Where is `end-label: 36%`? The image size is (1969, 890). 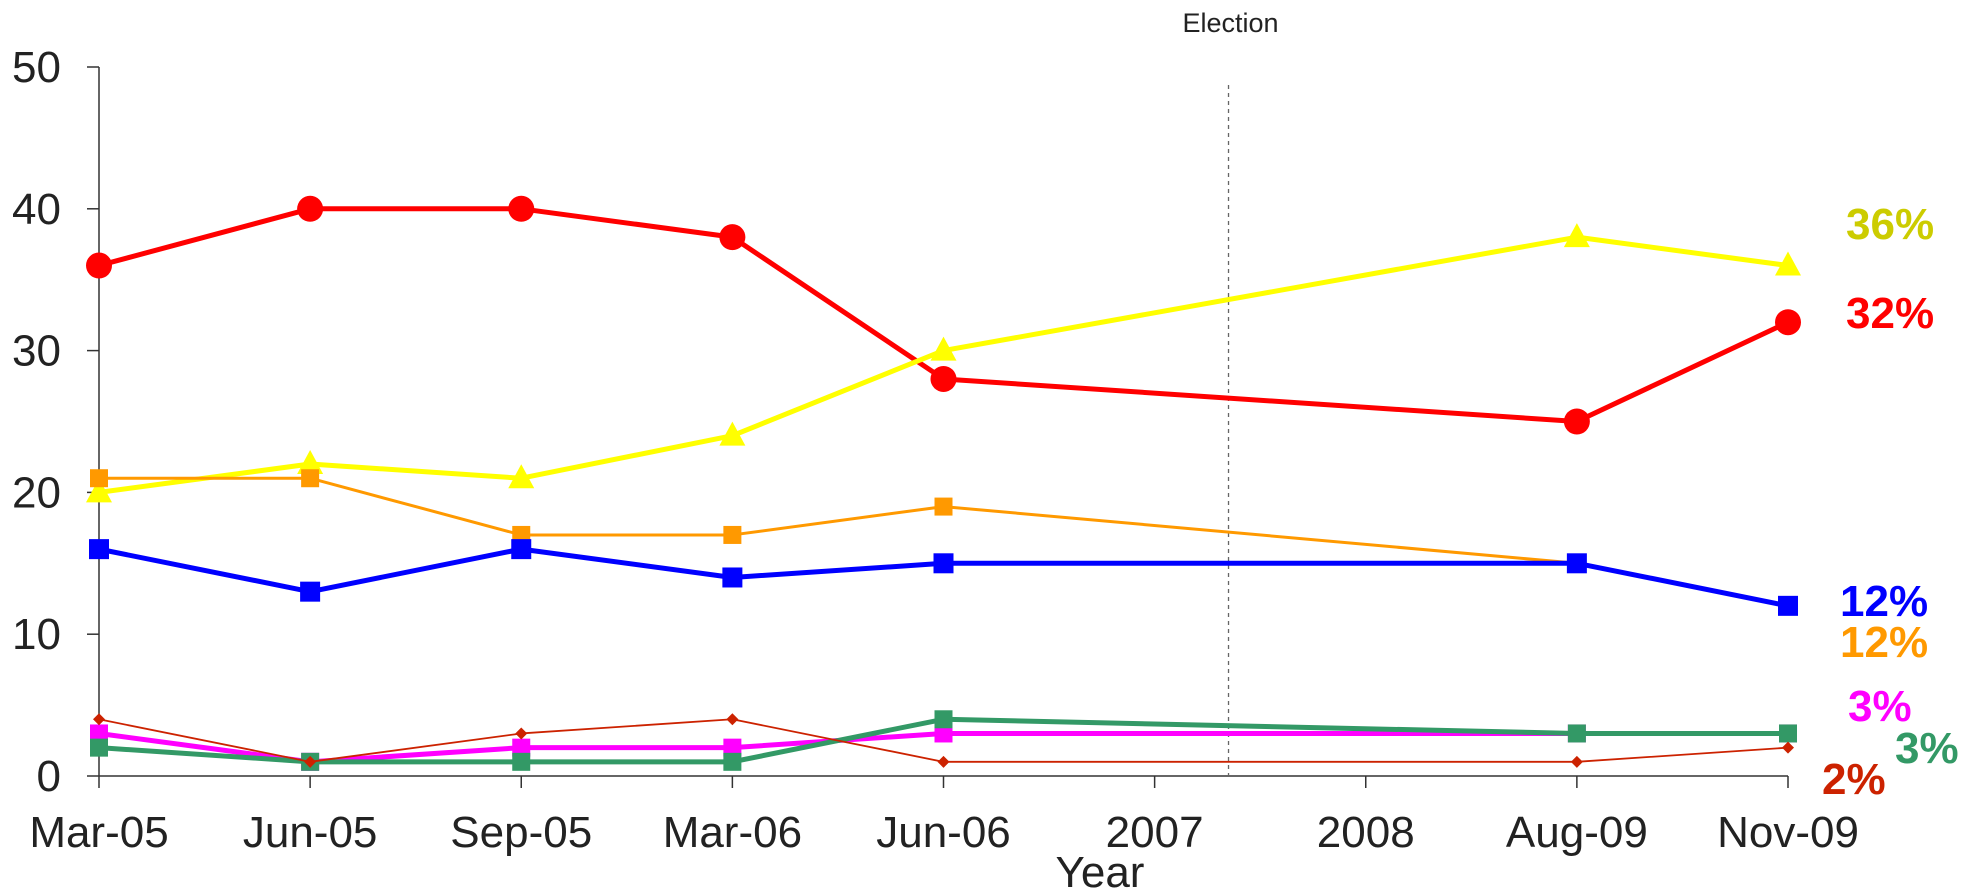 end-label: 36% is located at coordinates (1890, 224).